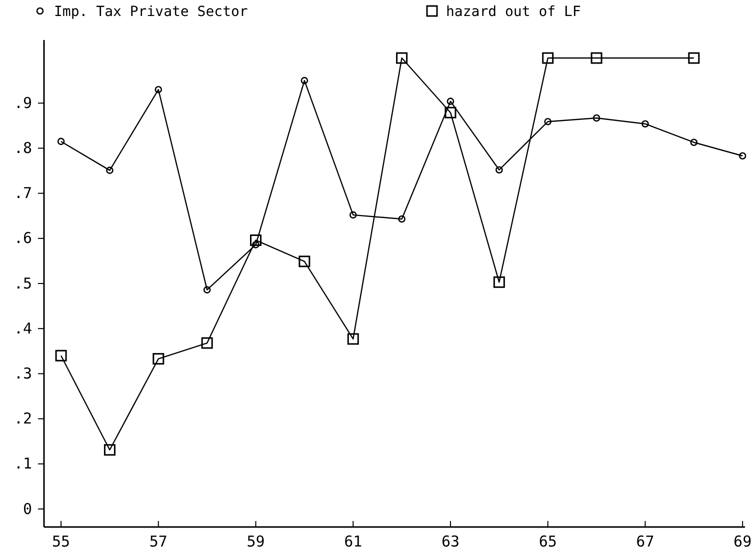  I want to click on x-tick-label: 55, so click(61, 541).